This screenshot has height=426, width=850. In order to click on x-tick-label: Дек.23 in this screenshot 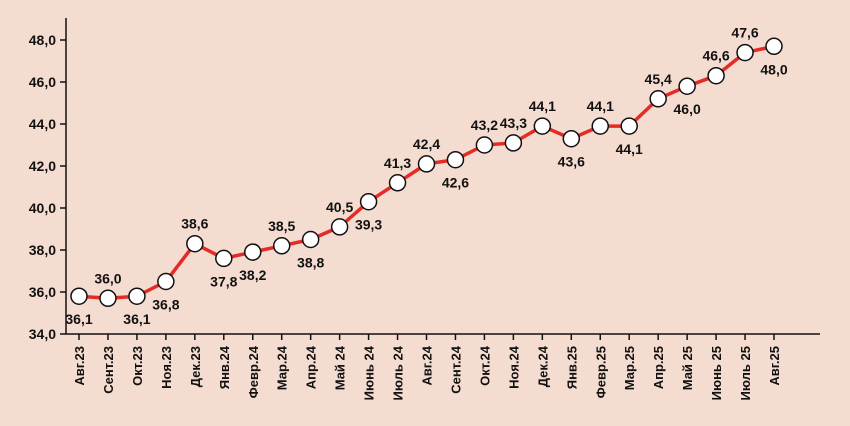, I will do `click(195, 366)`.